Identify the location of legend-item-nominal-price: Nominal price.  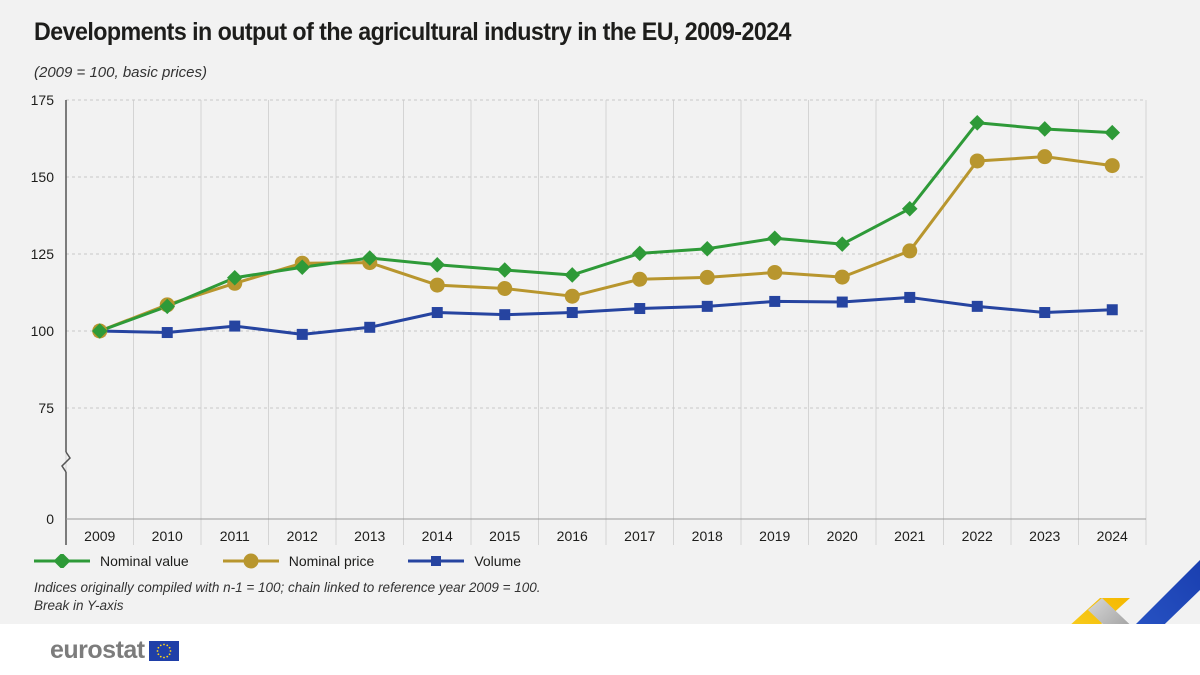
(298, 561).